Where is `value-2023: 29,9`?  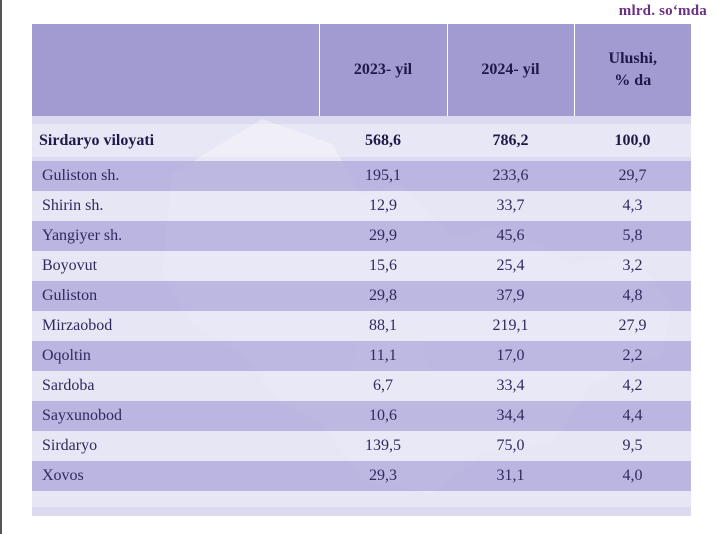 value-2023: 29,9 is located at coordinates (383, 236).